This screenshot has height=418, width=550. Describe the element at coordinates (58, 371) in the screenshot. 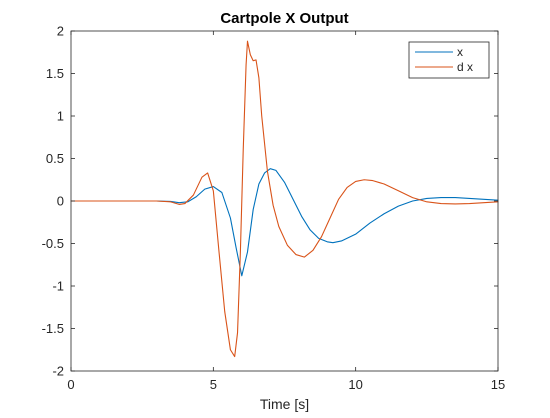

I see `y-tick-label: -2` at that location.